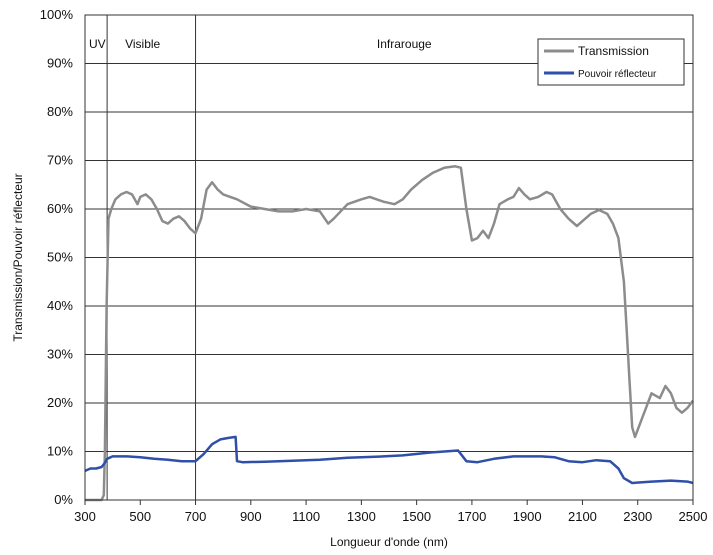  I want to click on y-tick-20: 20%, so click(60, 402).